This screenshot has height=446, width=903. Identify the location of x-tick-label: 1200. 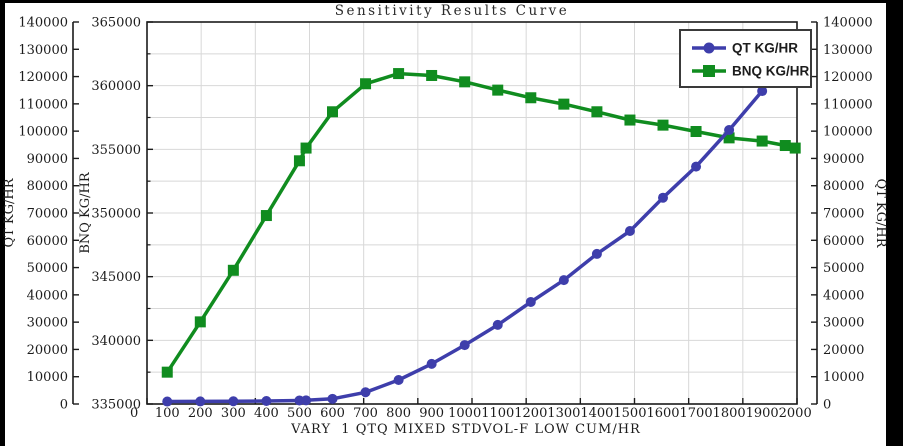
(530, 413).